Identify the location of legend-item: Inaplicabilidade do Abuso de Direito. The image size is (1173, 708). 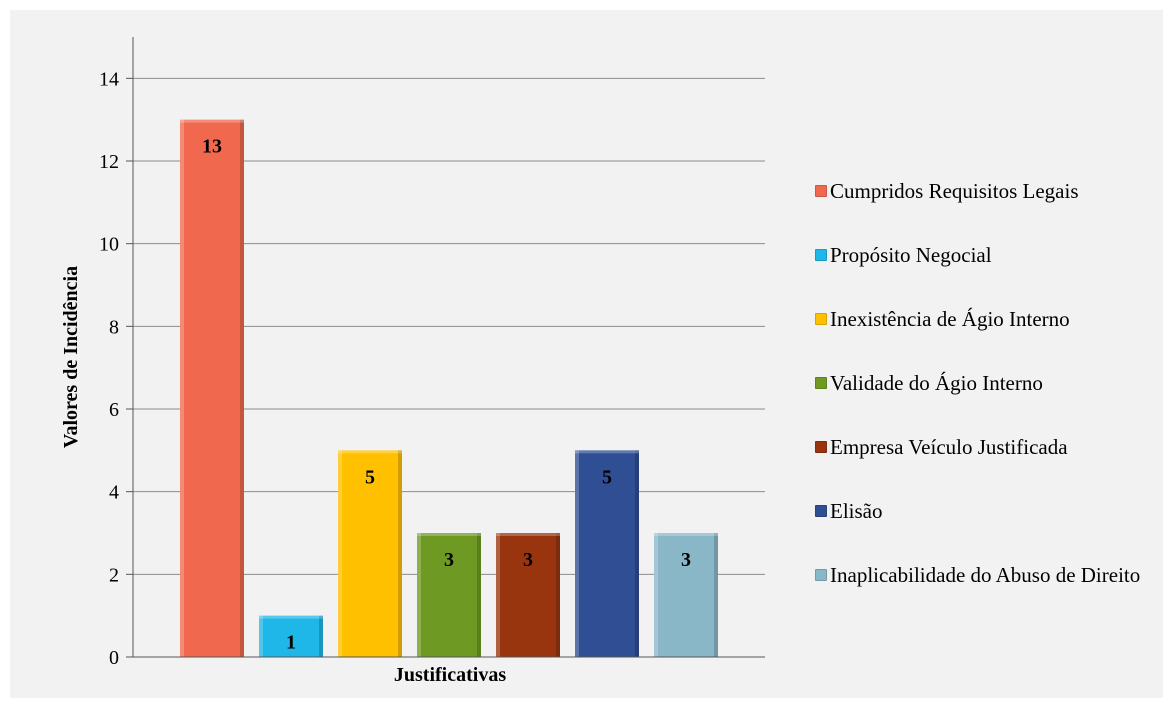
(994, 596).